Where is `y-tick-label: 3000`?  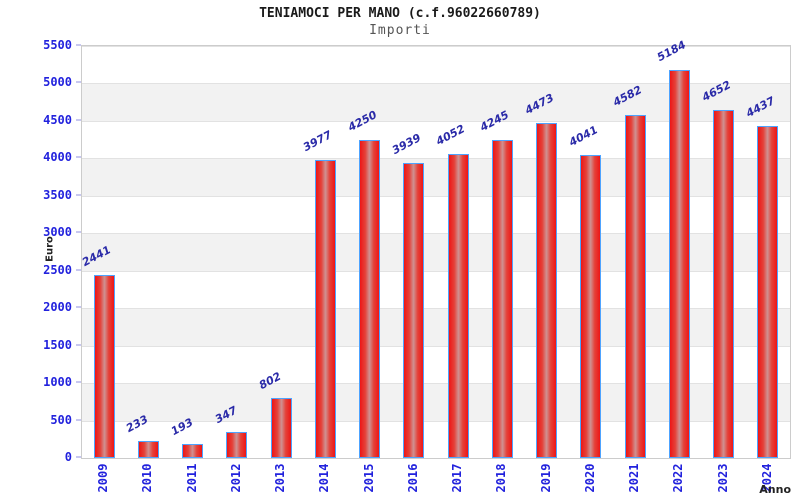
y-tick-label: 3000 is located at coordinates (57, 232).